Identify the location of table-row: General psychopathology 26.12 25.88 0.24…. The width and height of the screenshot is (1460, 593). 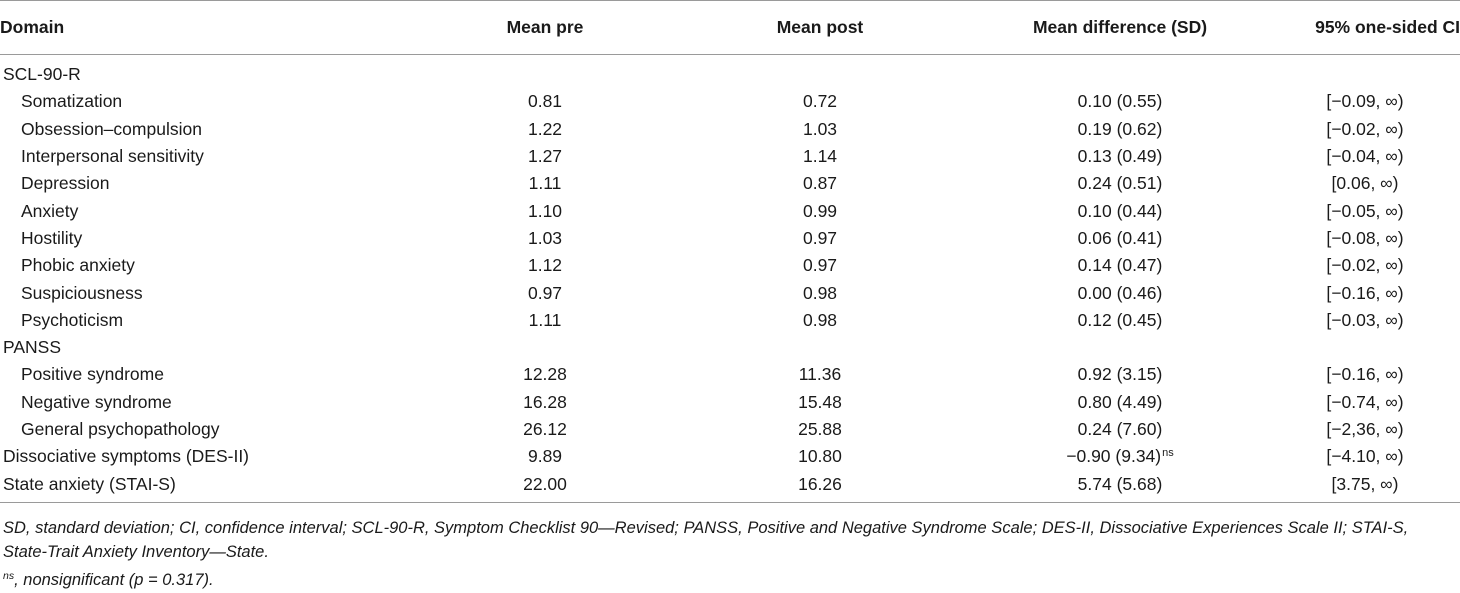
(730, 429).